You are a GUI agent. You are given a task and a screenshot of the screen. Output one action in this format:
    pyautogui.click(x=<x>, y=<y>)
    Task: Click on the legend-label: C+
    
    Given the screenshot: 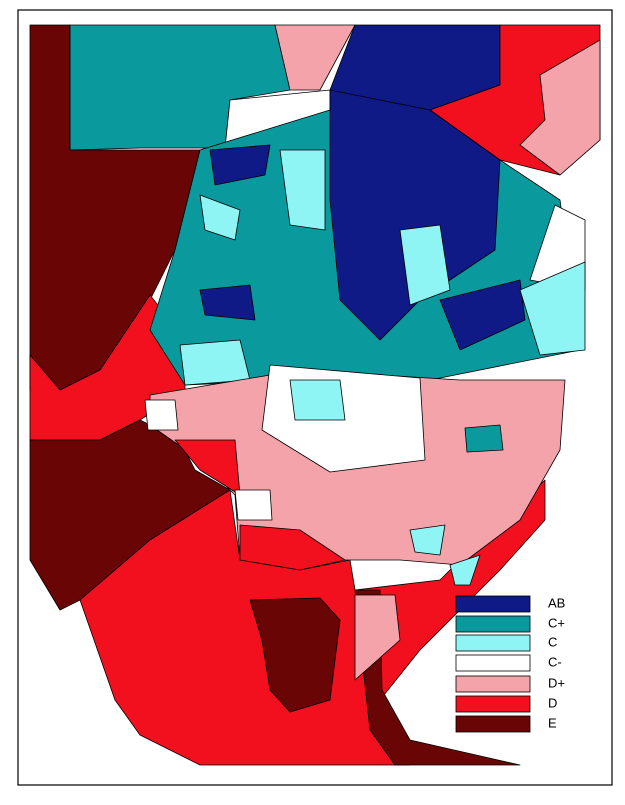 What is the action you would take?
    pyautogui.click(x=556, y=622)
    